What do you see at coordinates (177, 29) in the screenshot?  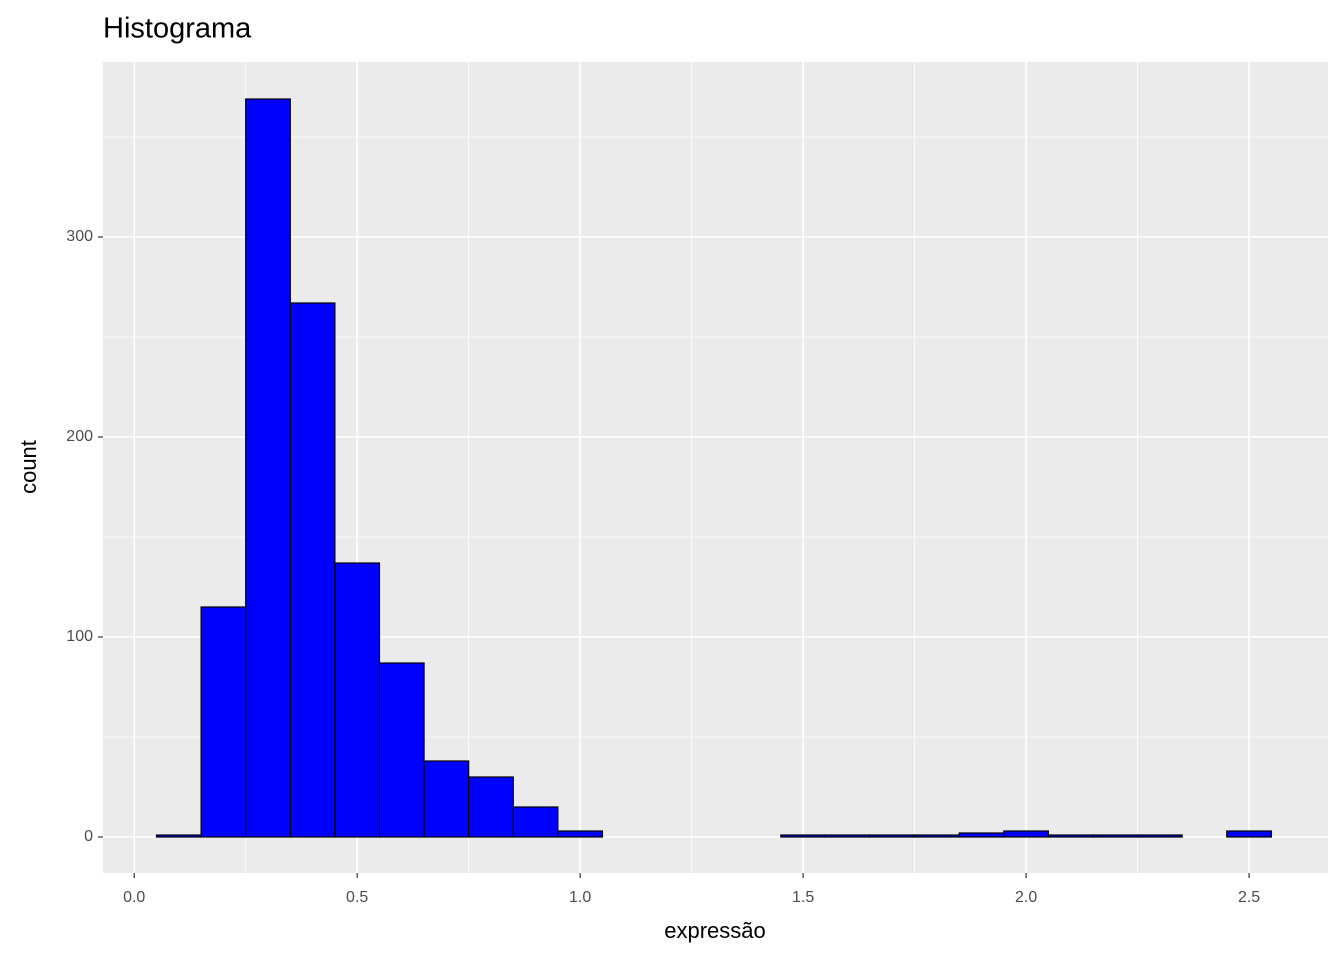 I see `chart-title: Histograma` at bounding box center [177, 29].